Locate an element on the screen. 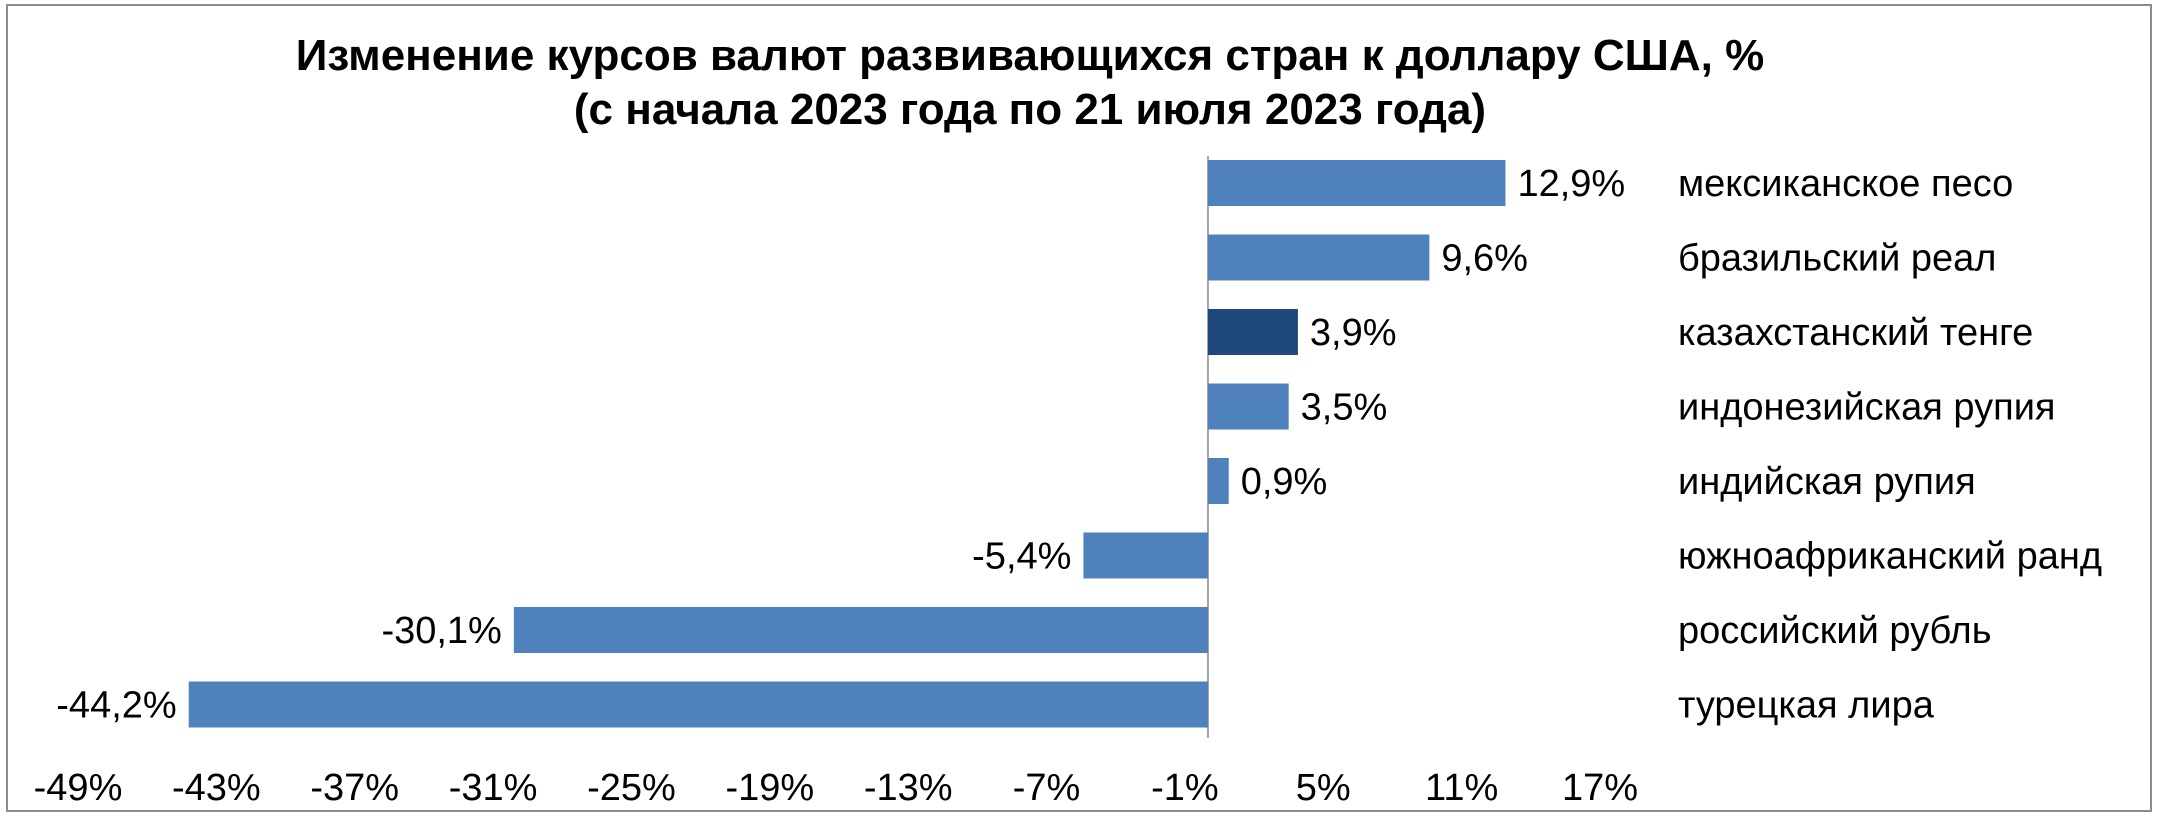 This screenshot has height=819, width=2160. x-tick-label-1: -43% is located at coordinates (216, 788).